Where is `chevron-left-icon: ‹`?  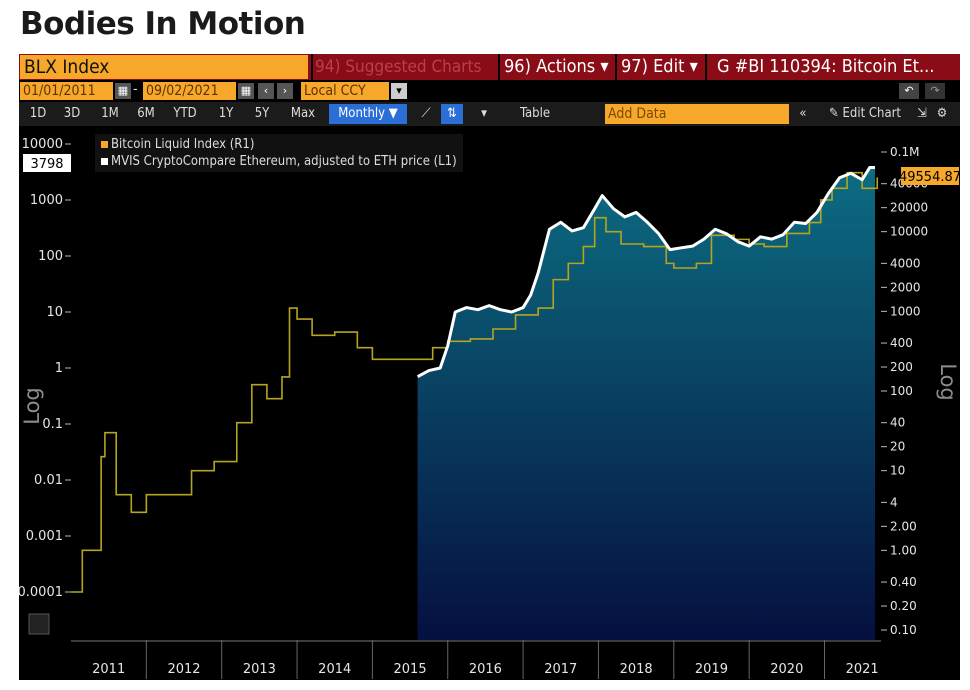 chevron-left-icon: ‹ is located at coordinates (266, 91).